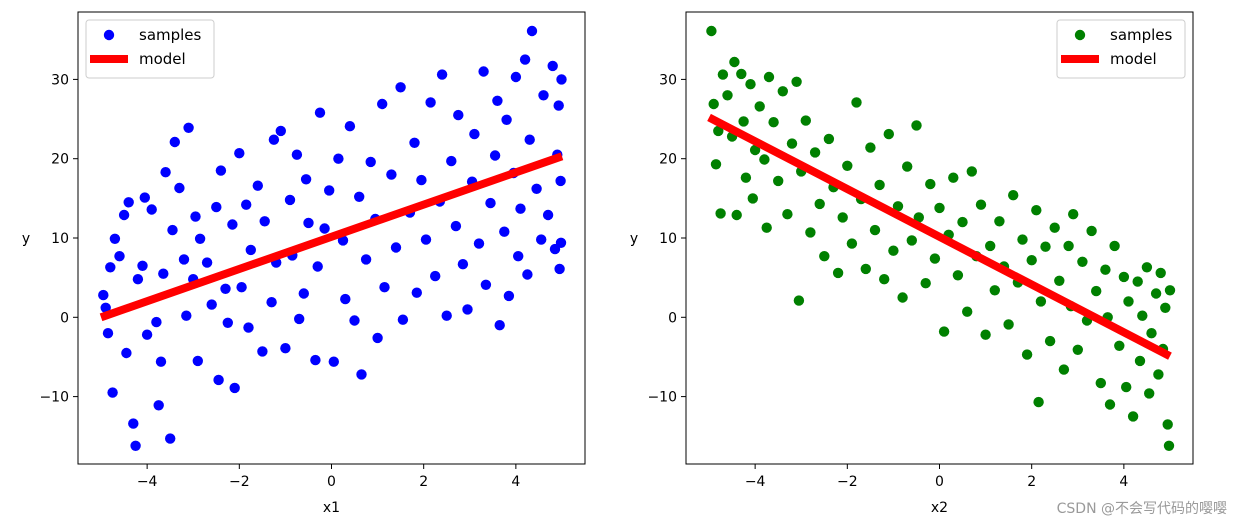 This screenshot has height=522, width=1241. What do you see at coordinates (109, 35) in the screenshot?
I see `legend-marker-samples` at bounding box center [109, 35].